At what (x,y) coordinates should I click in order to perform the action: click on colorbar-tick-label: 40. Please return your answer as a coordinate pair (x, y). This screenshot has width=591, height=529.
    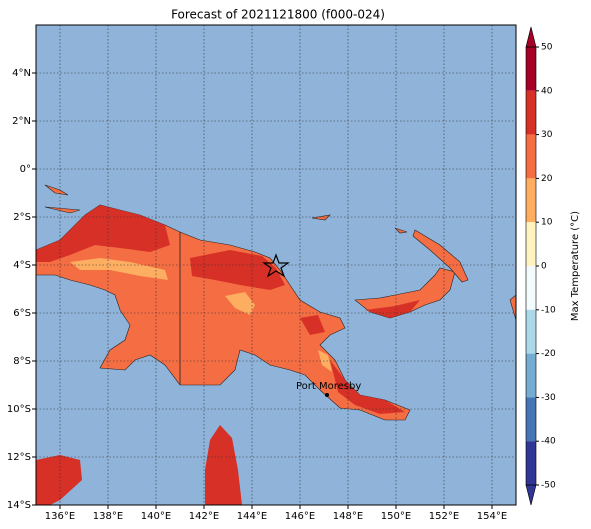
    Looking at the image, I should click on (547, 91).